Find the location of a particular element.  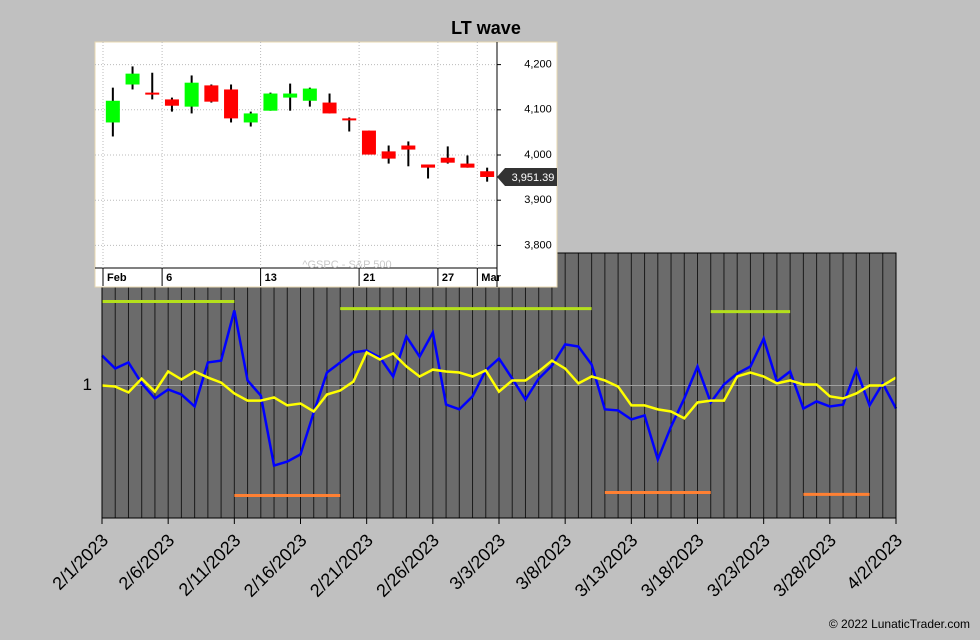

y-tick-label: 4,200 is located at coordinates (538, 65).